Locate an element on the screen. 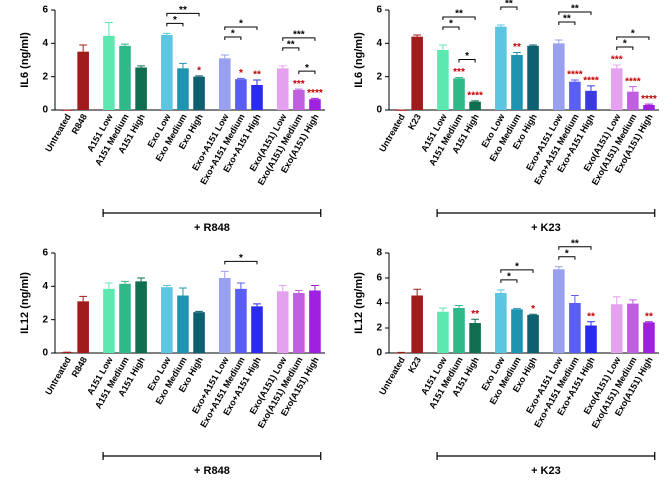  y-axis-label: IL12 (ng/ml) is located at coordinates (25, 303).